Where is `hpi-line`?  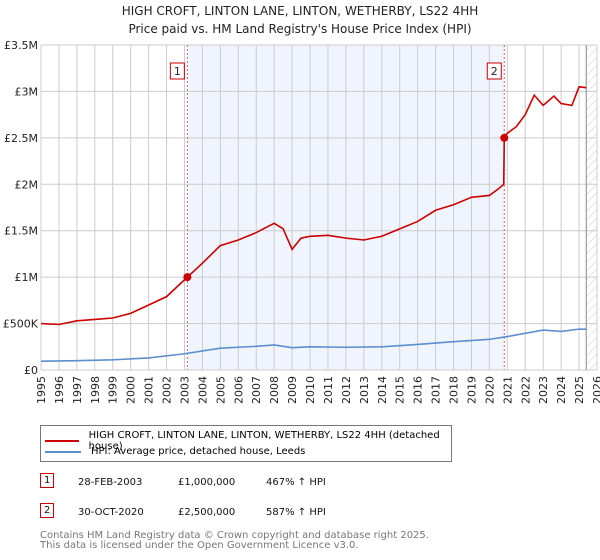
hpi-line is located at coordinates (313, 345).